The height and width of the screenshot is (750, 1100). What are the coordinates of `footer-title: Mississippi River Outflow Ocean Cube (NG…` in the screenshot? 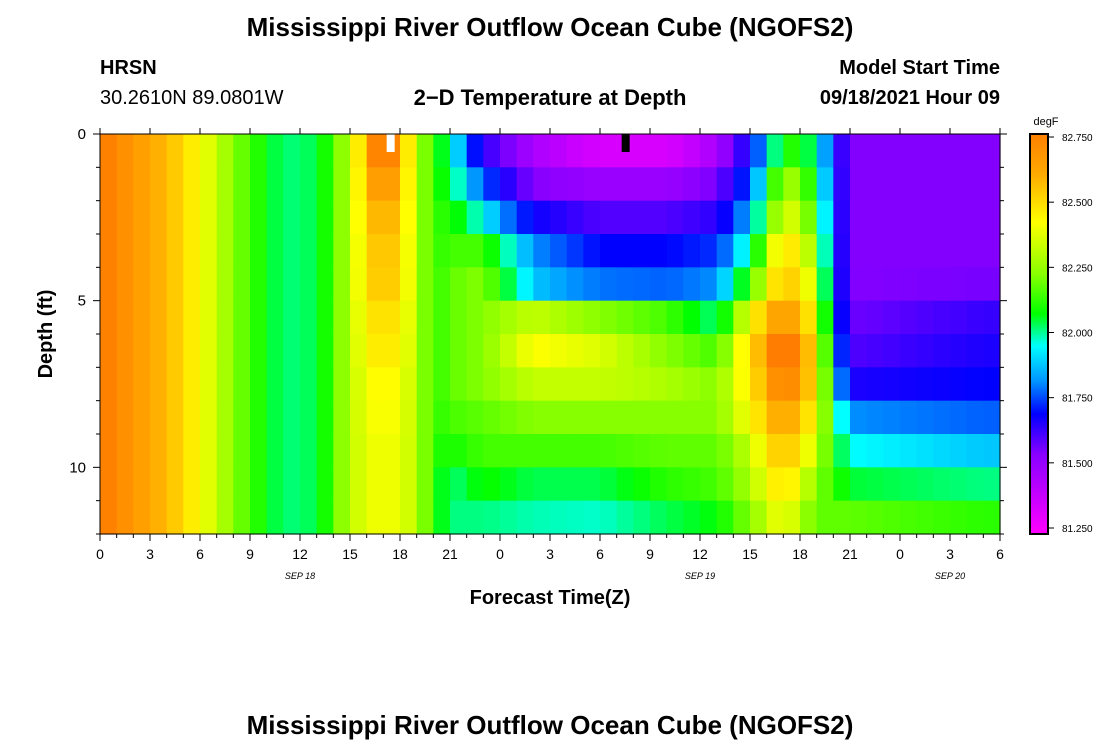 It's located at (550, 725).